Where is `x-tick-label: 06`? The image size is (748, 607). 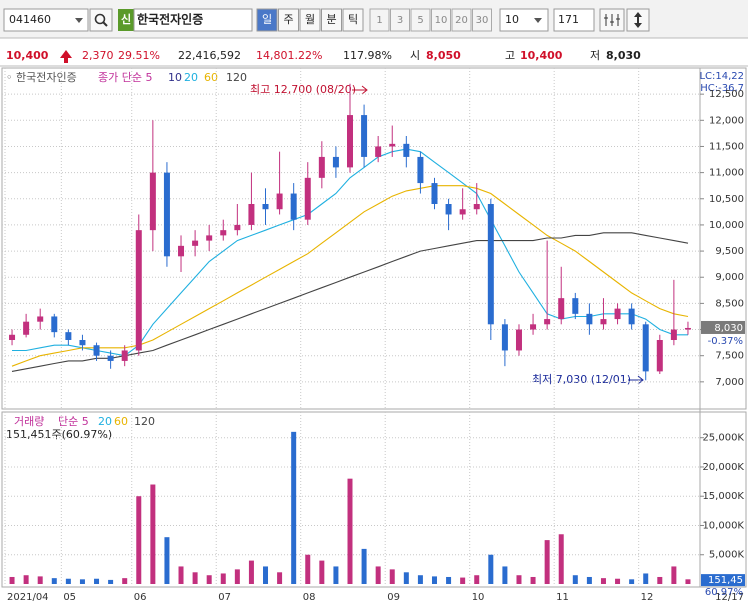
x-tick-label: 06 is located at coordinates (140, 597).